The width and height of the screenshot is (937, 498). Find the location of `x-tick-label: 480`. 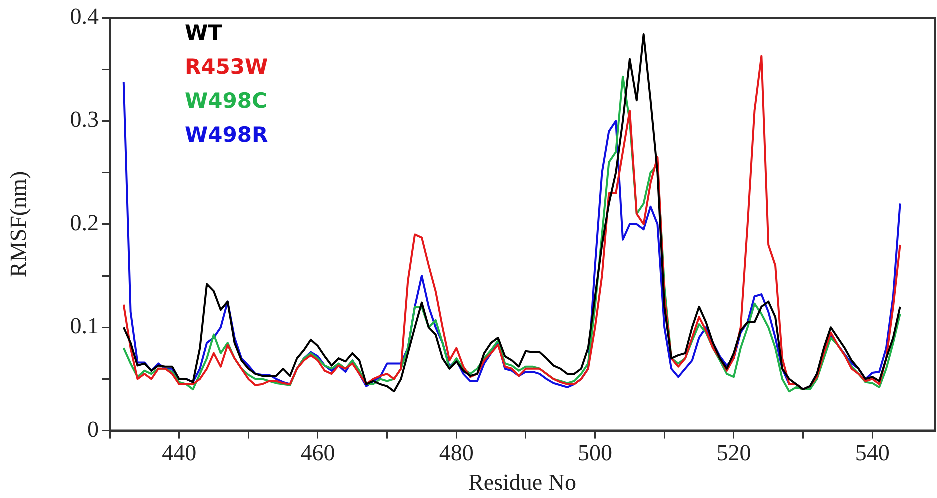

x-tick-label: 480 is located at coordinates (456, 453).